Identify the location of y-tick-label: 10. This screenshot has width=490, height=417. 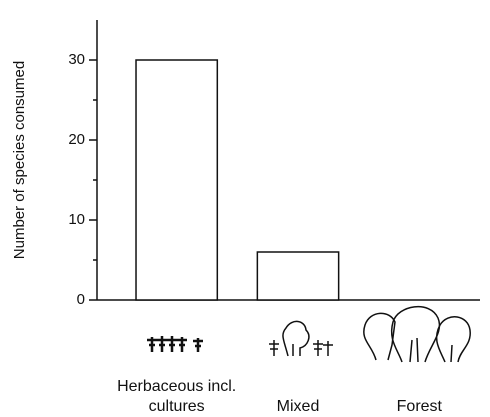
(76, 219).